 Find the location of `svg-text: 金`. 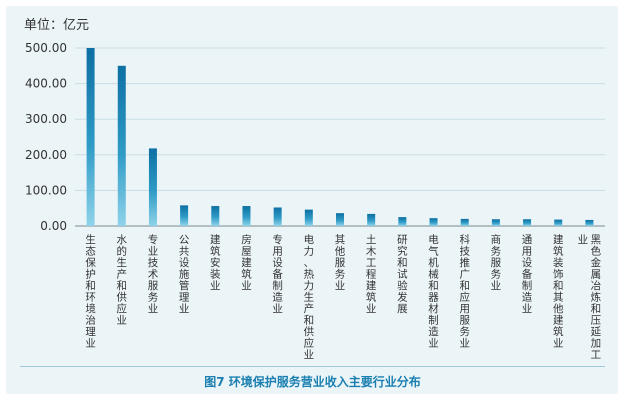

svg-text: 金 is located at coordinates (596, 262).